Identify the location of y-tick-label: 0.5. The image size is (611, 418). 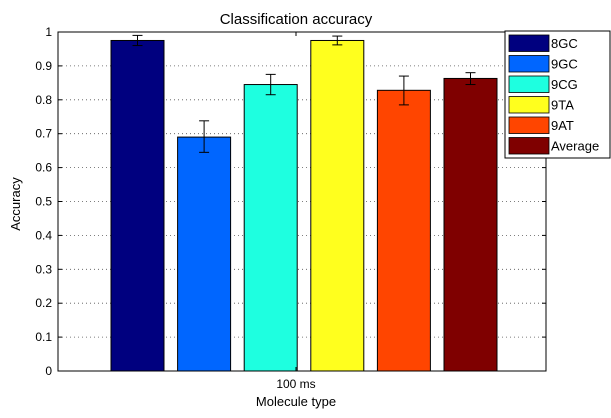
(43, 202).